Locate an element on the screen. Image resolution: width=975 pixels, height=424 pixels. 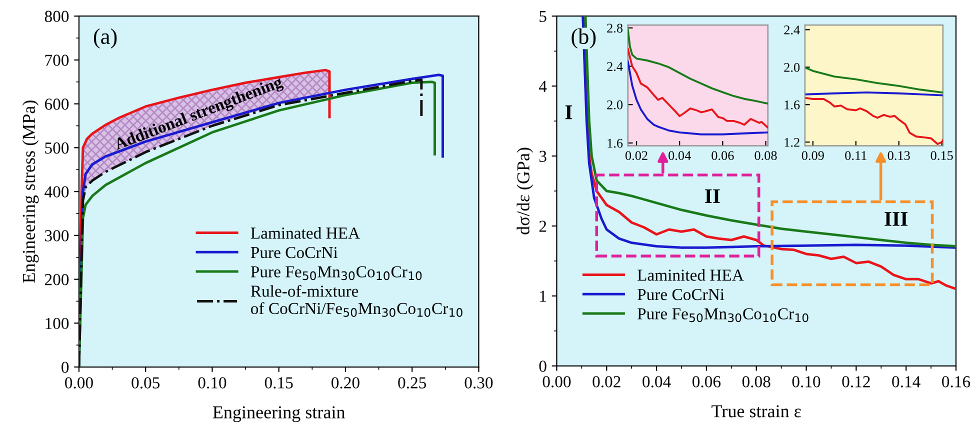
x-tick-label: 0.14 is located at coordinates (906, 382).